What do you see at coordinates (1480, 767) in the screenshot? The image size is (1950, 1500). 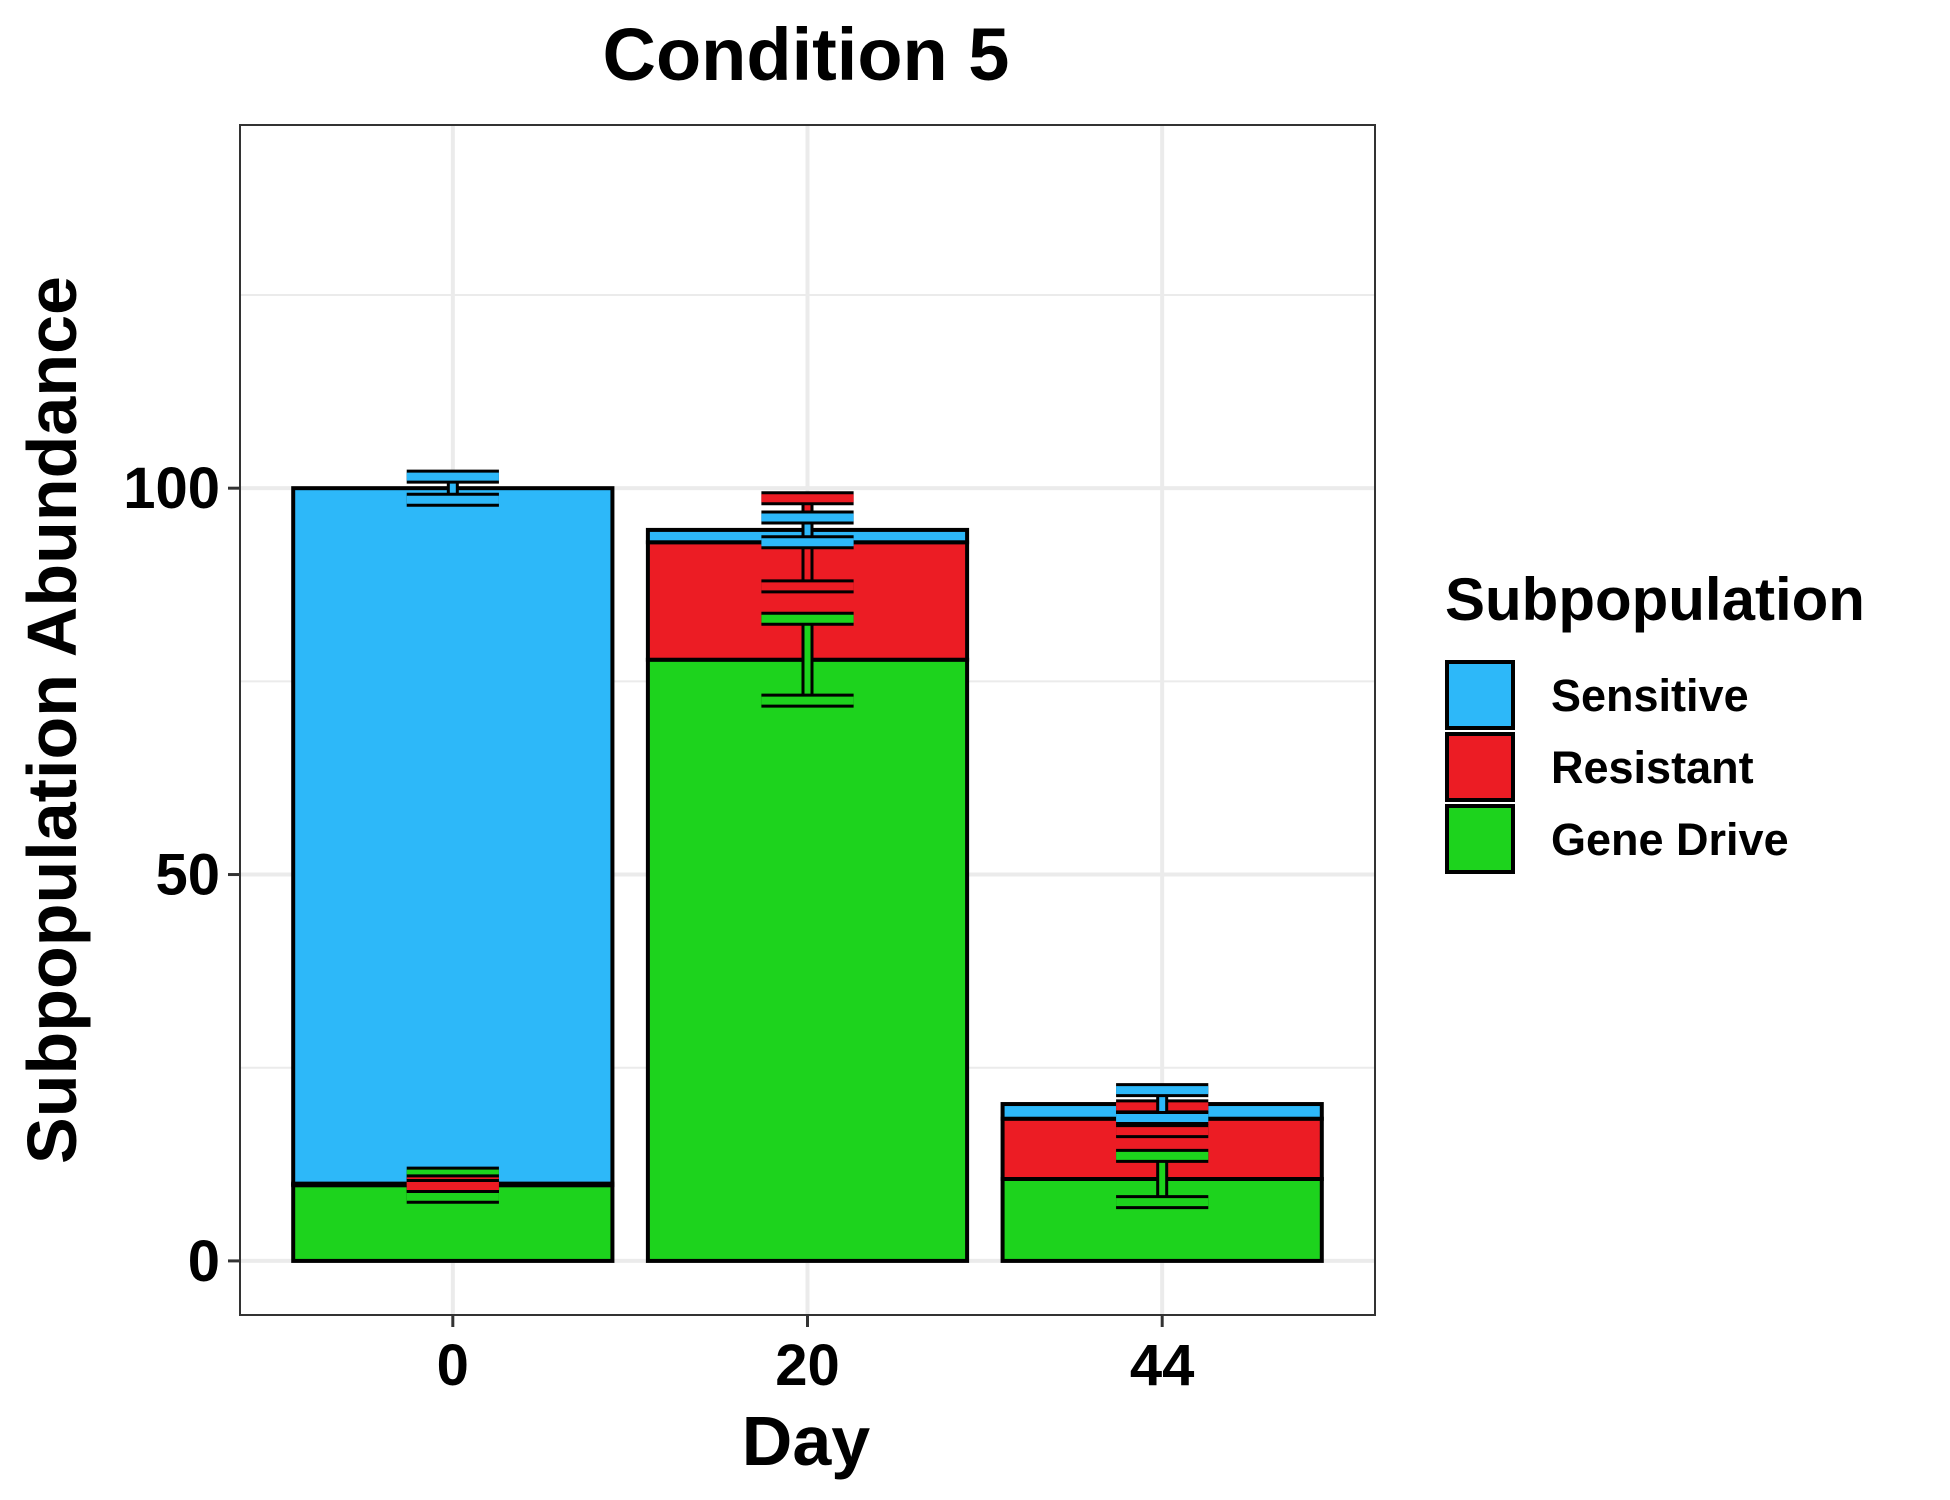 I see `legend-key-resistant` at bounding box center [1480, 767].